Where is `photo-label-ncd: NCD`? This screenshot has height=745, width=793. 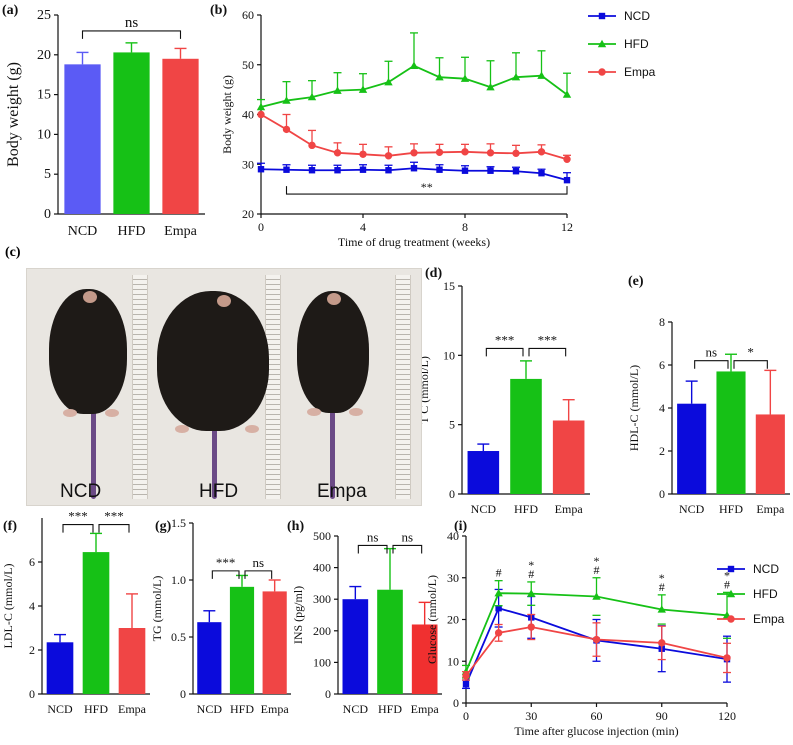 photo-label-ncd: NCD is located at coordinates (81, 491).